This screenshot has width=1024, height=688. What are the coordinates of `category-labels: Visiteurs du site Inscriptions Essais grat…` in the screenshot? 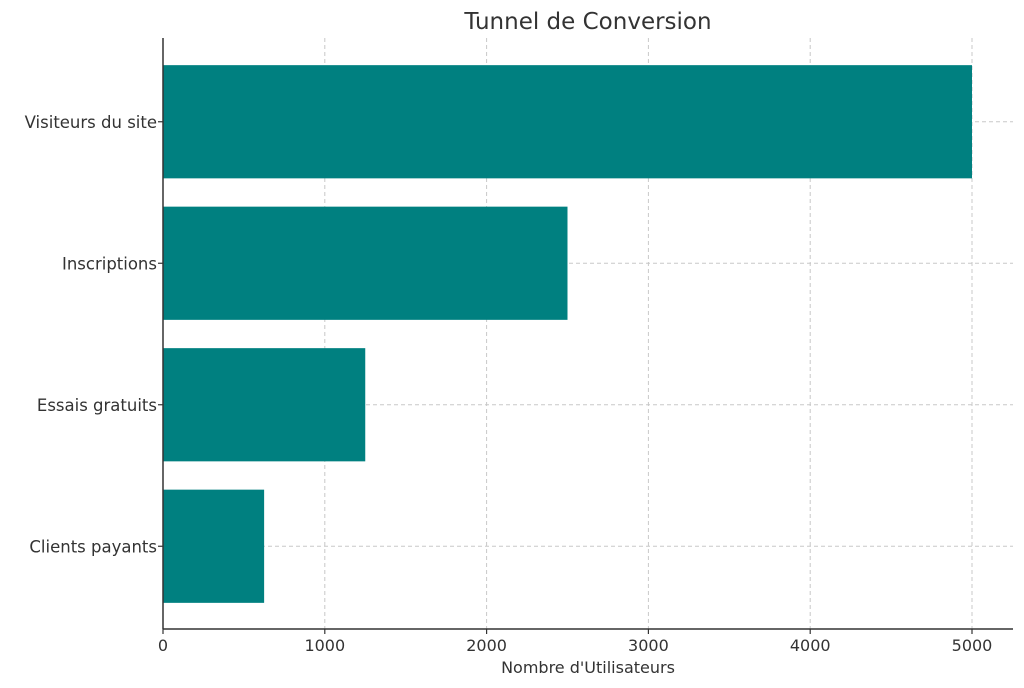 It's located at (91, 335).